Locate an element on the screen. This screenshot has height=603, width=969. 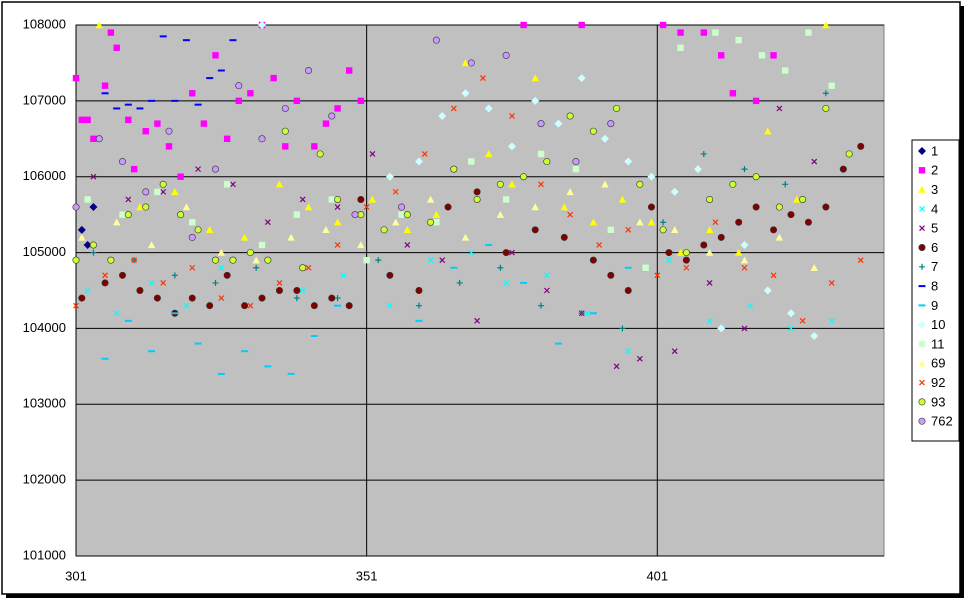
x-tick-label: 351 is located at coordinates (367, 575).